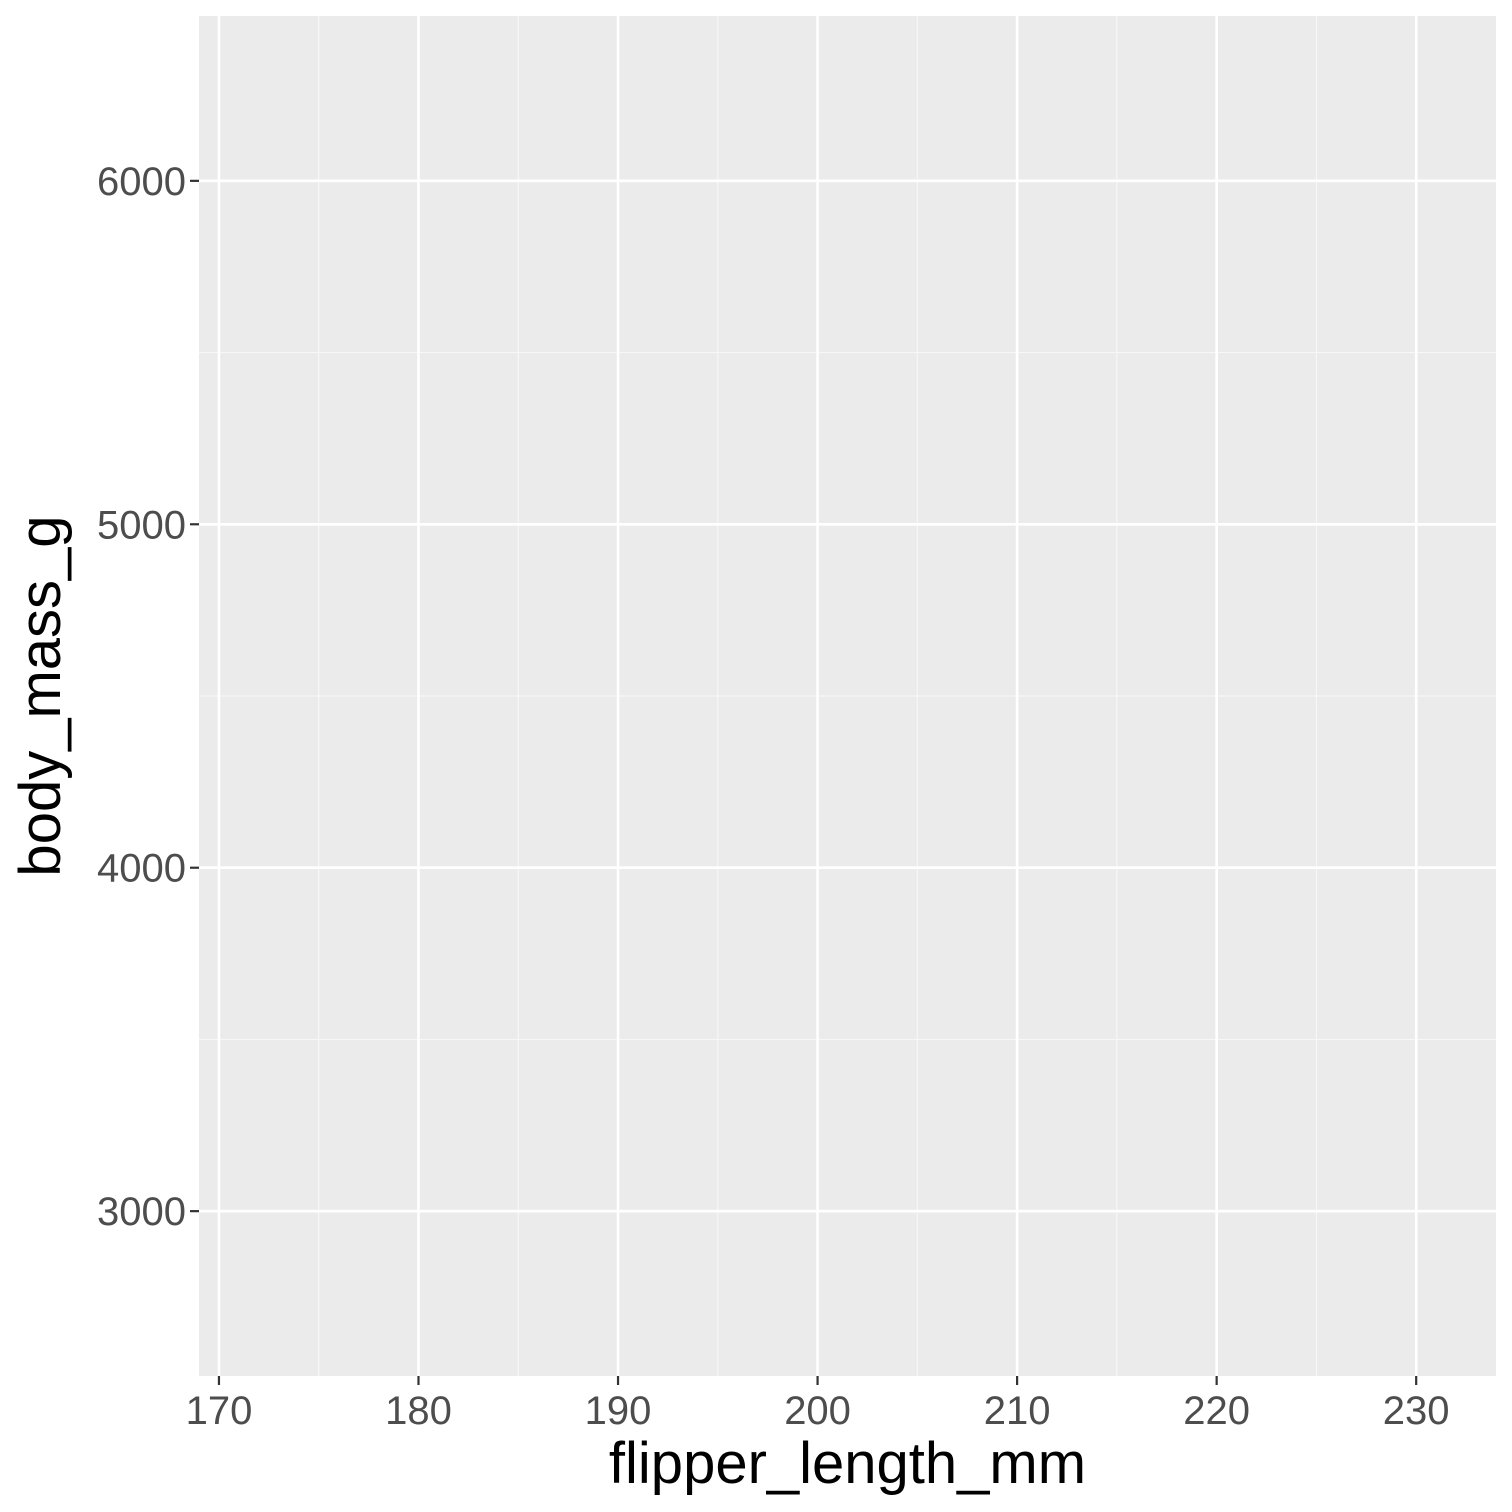  Describe the element at coordinates (141, 869) in the screenshot. I see `y-tick-label: 4000` at that location.